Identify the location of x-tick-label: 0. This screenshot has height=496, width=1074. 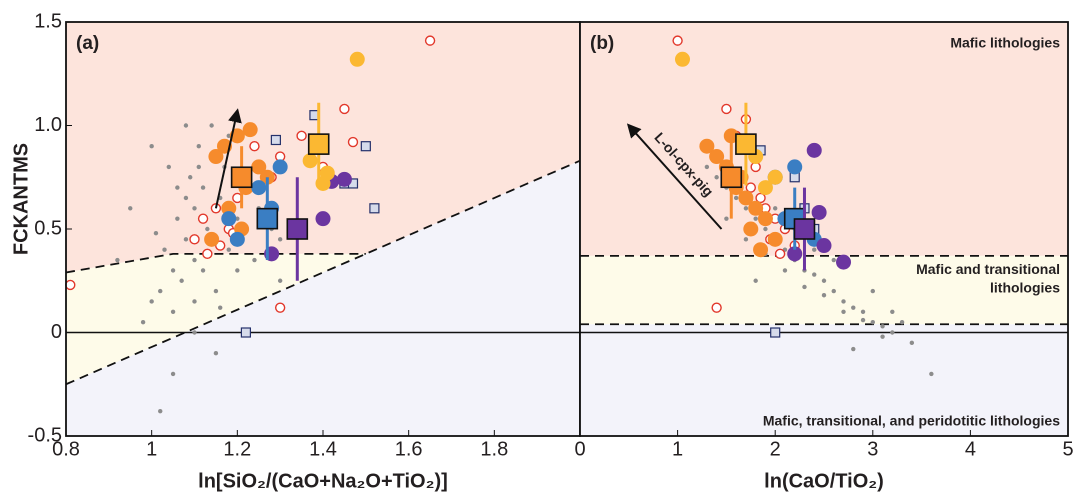
(579, 449).